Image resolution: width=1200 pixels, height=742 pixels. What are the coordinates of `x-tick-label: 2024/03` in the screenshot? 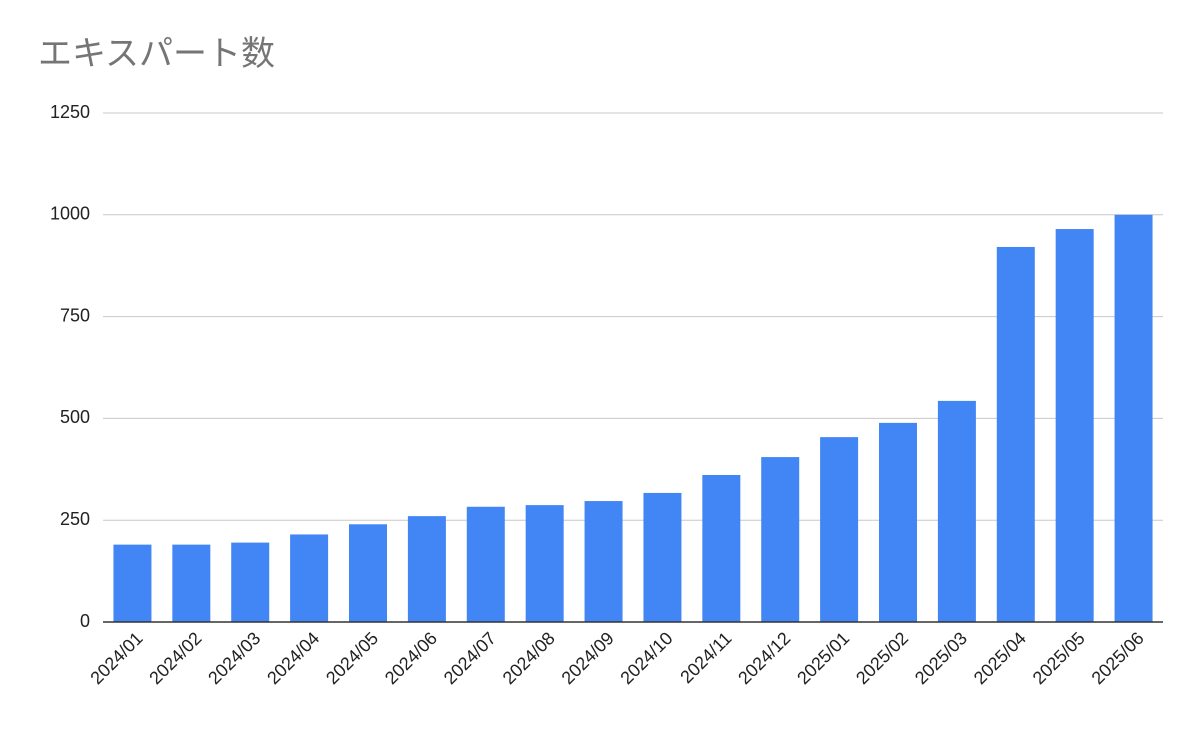 It's located at (234, 658).